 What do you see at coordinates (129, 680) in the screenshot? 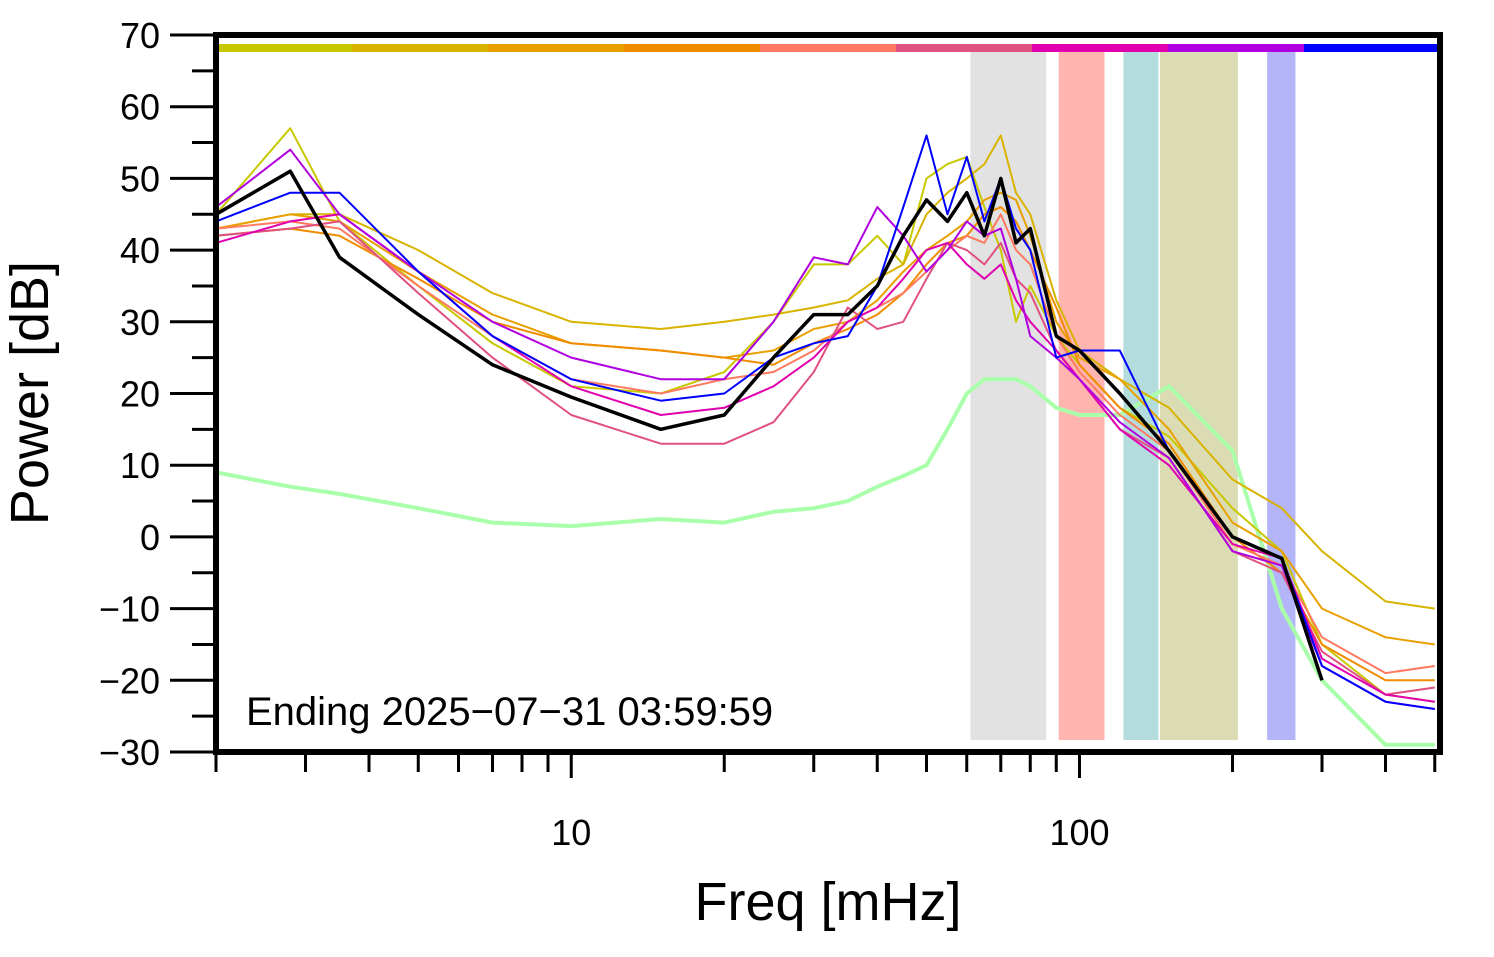
I see `y-tick-label: −20` at bounding box center [129, 680].